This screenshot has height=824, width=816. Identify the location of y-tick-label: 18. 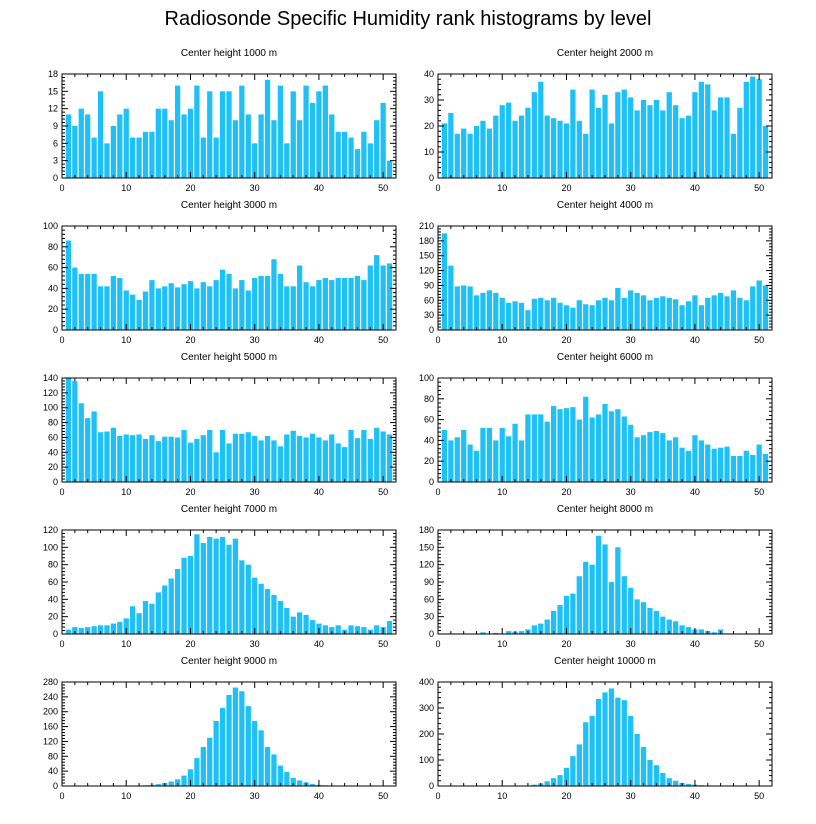
(53, 74).